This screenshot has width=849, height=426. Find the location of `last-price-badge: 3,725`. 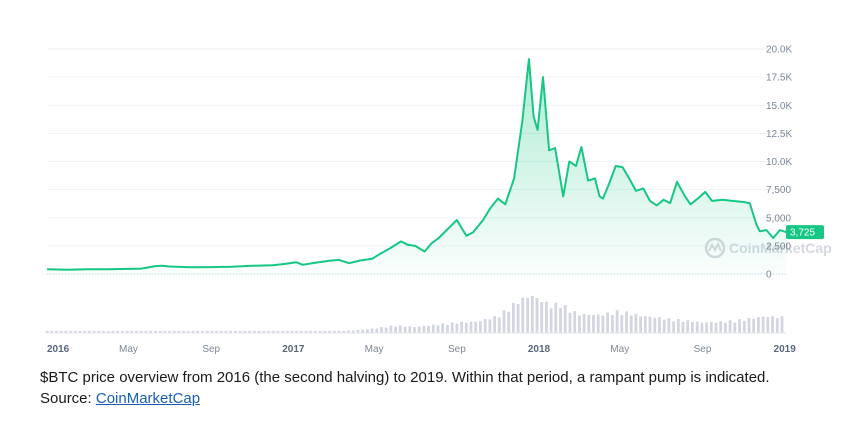

last-price-badge: 3,725 is located at coordinates (805, 232).